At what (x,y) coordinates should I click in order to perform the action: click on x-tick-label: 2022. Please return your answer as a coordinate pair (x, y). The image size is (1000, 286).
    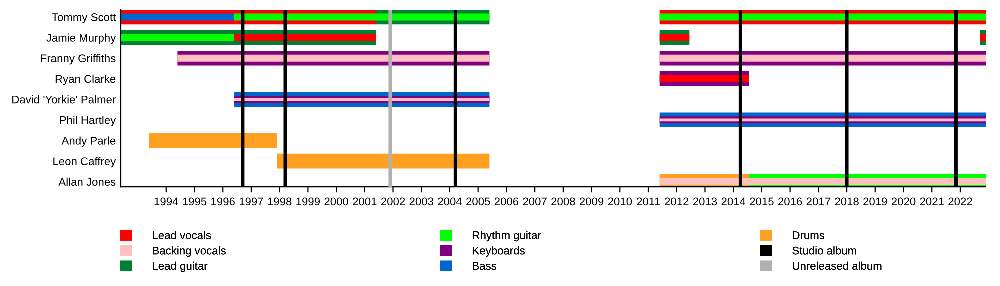
    Looking at the image, I should click on (960, 202).